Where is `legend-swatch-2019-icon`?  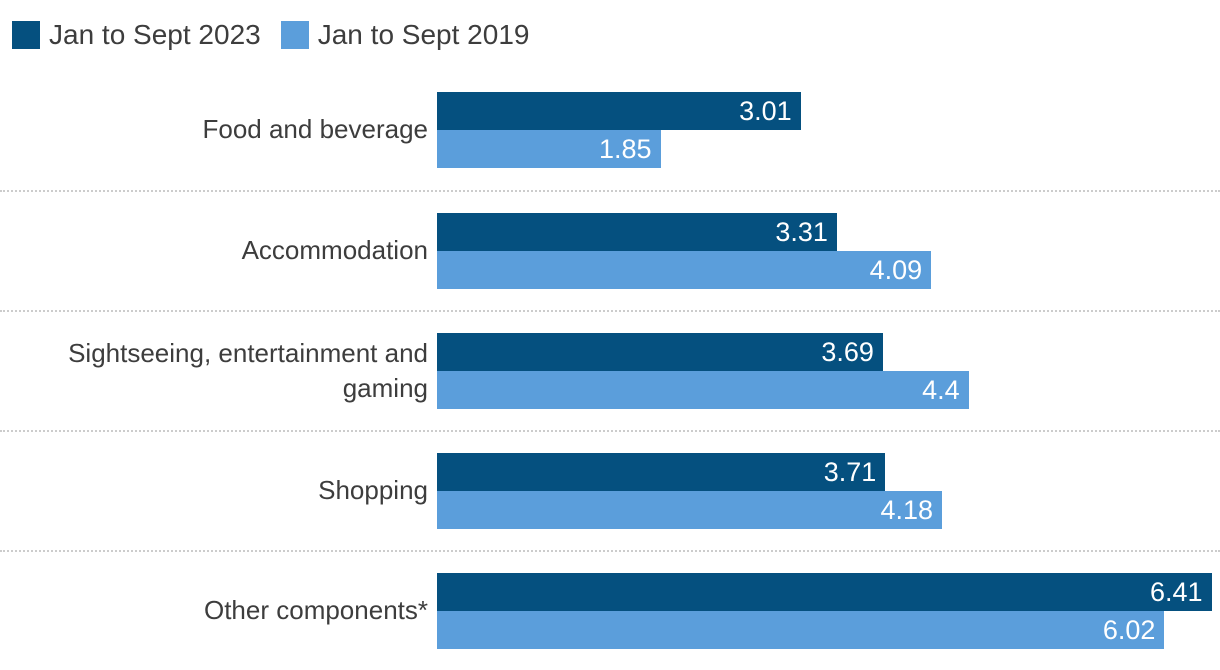 legend-swatch-2019-icon is located at coordinates (294, 34).